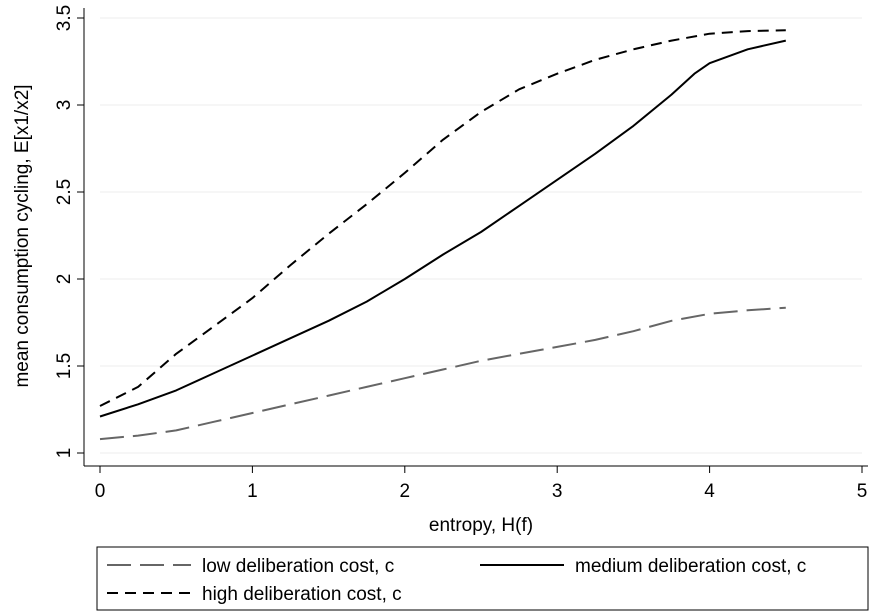 This screenshot has width=875, height=615. What do you see at coordinates (302, 594) in the screenshot?
I see `legend-label: high deliberation cost, c` at bounding box center [302, 594].